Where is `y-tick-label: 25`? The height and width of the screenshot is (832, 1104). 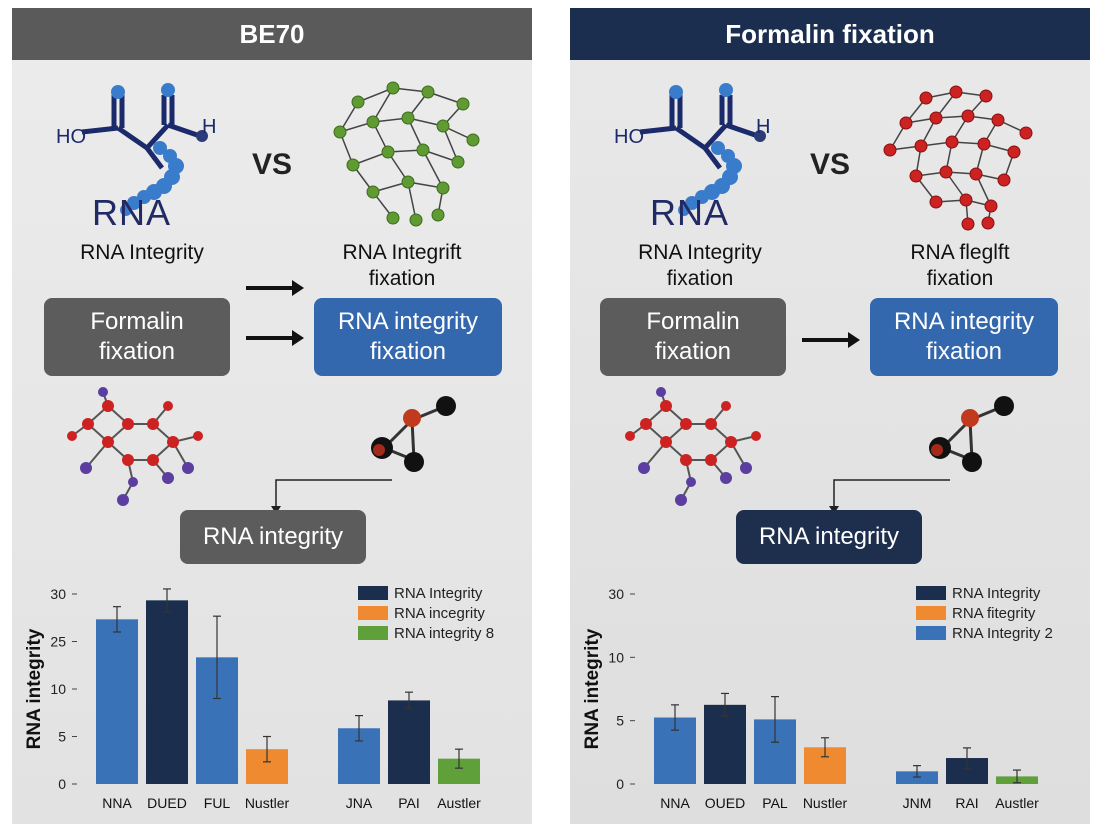
y-tick-label: 25 is located at coordinates (58, 642).